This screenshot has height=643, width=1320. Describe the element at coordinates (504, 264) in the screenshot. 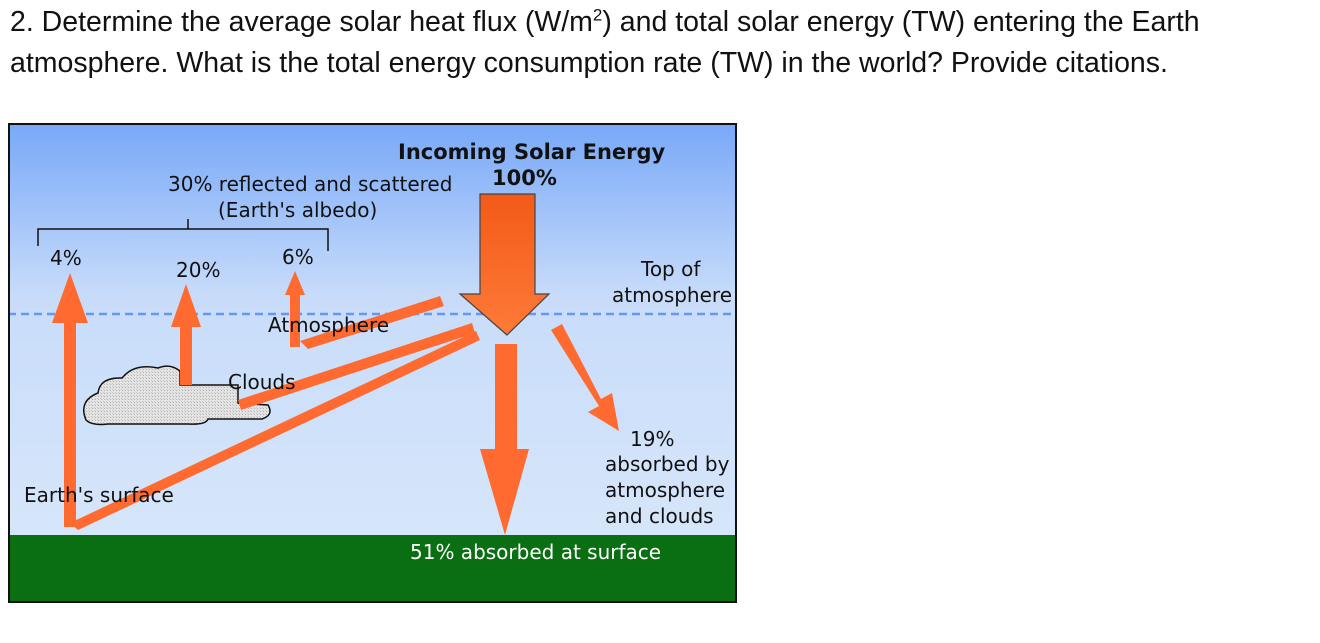

I see `incoming-solar-arrow` at that location.